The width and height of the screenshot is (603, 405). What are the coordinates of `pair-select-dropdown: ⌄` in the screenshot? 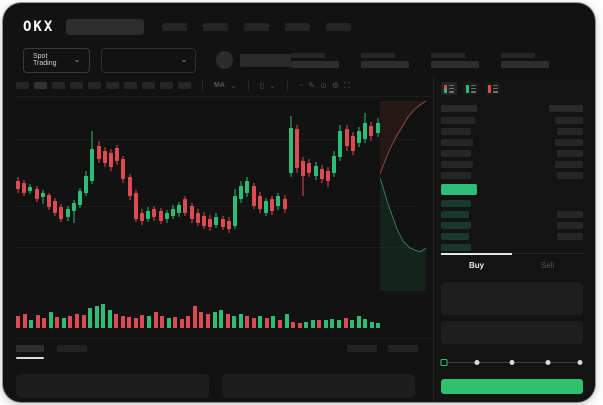 It's located at (149, 60).